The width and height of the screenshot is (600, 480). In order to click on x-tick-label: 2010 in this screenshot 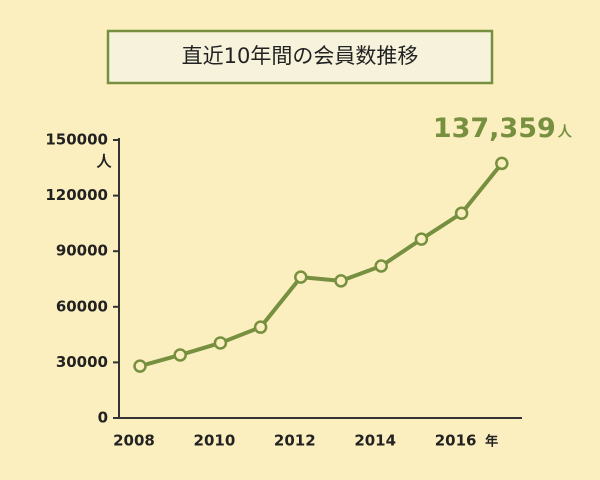, I will do `click(215, 441)`.